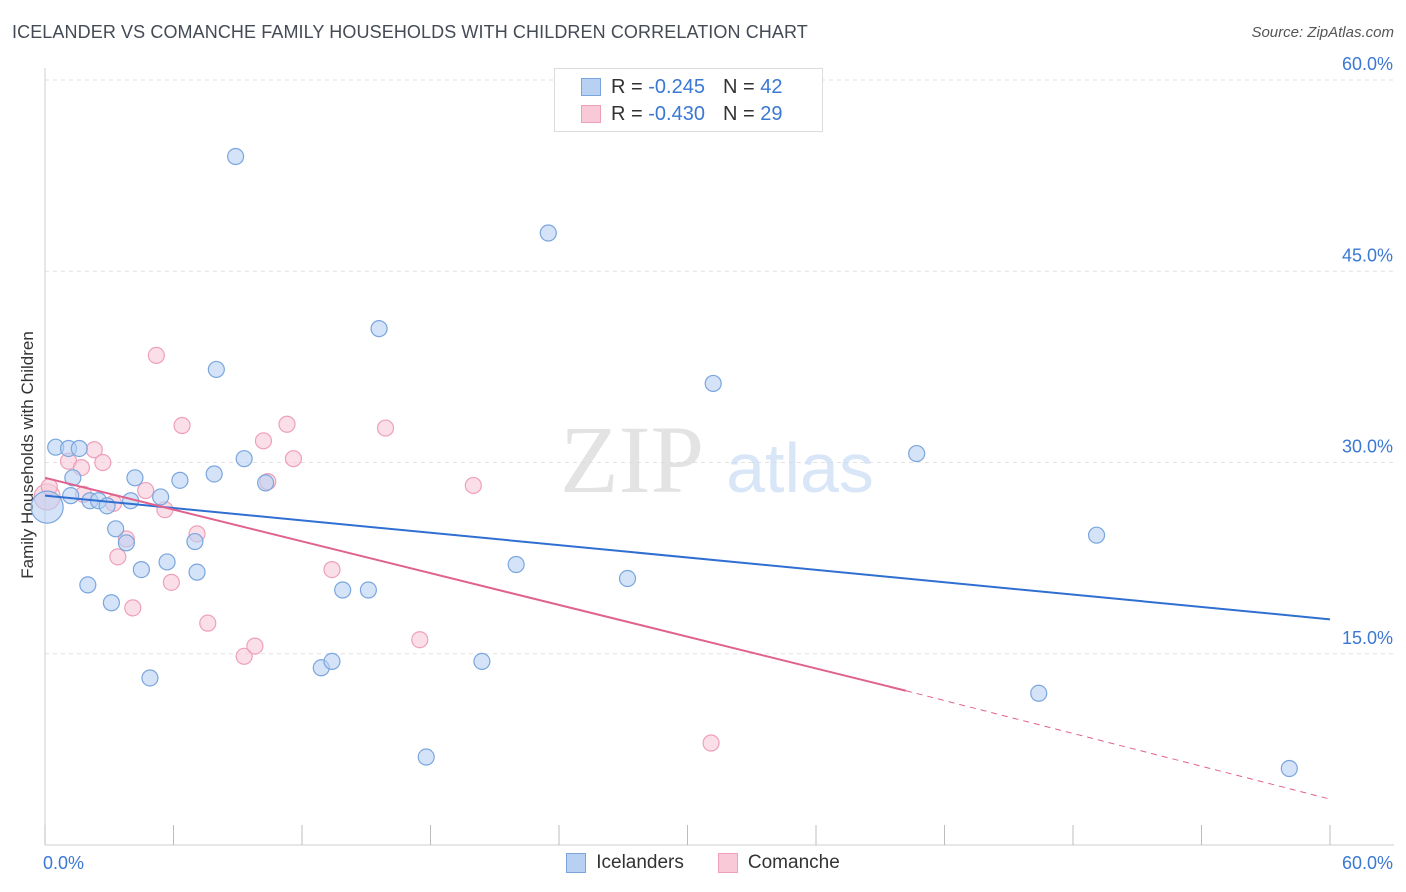 This screenshot has width=1406, height=892. I want to click on watermark-zip: ZIP, so click(632, 459).